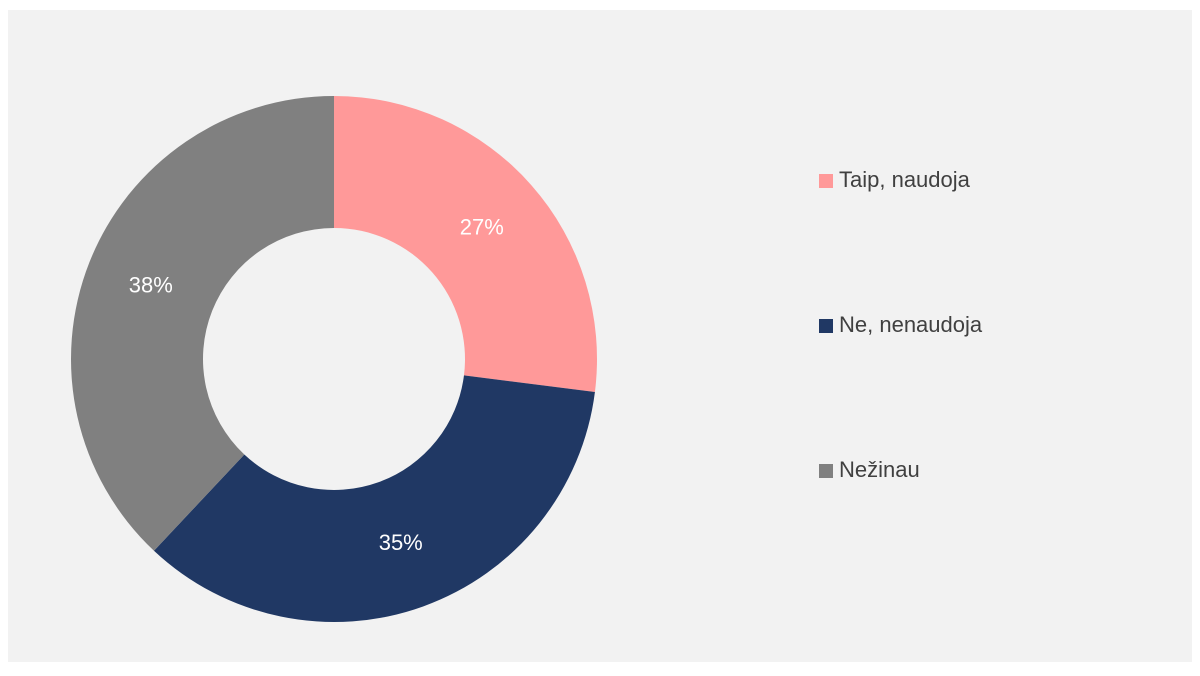  I want to click on data-label: 38%, so click(151, 284).